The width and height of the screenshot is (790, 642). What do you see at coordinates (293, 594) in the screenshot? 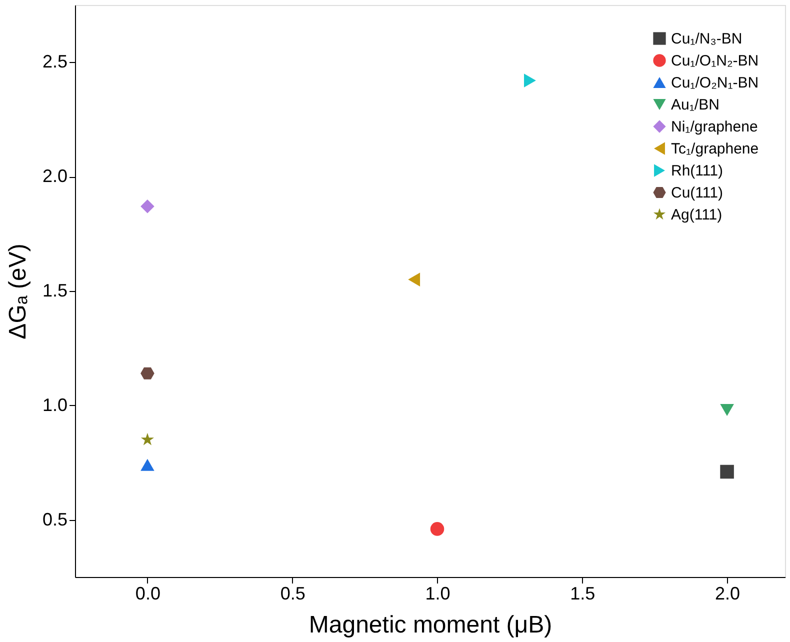
I see `x-tick-label: 0.5` at bounding box center [293, 594].